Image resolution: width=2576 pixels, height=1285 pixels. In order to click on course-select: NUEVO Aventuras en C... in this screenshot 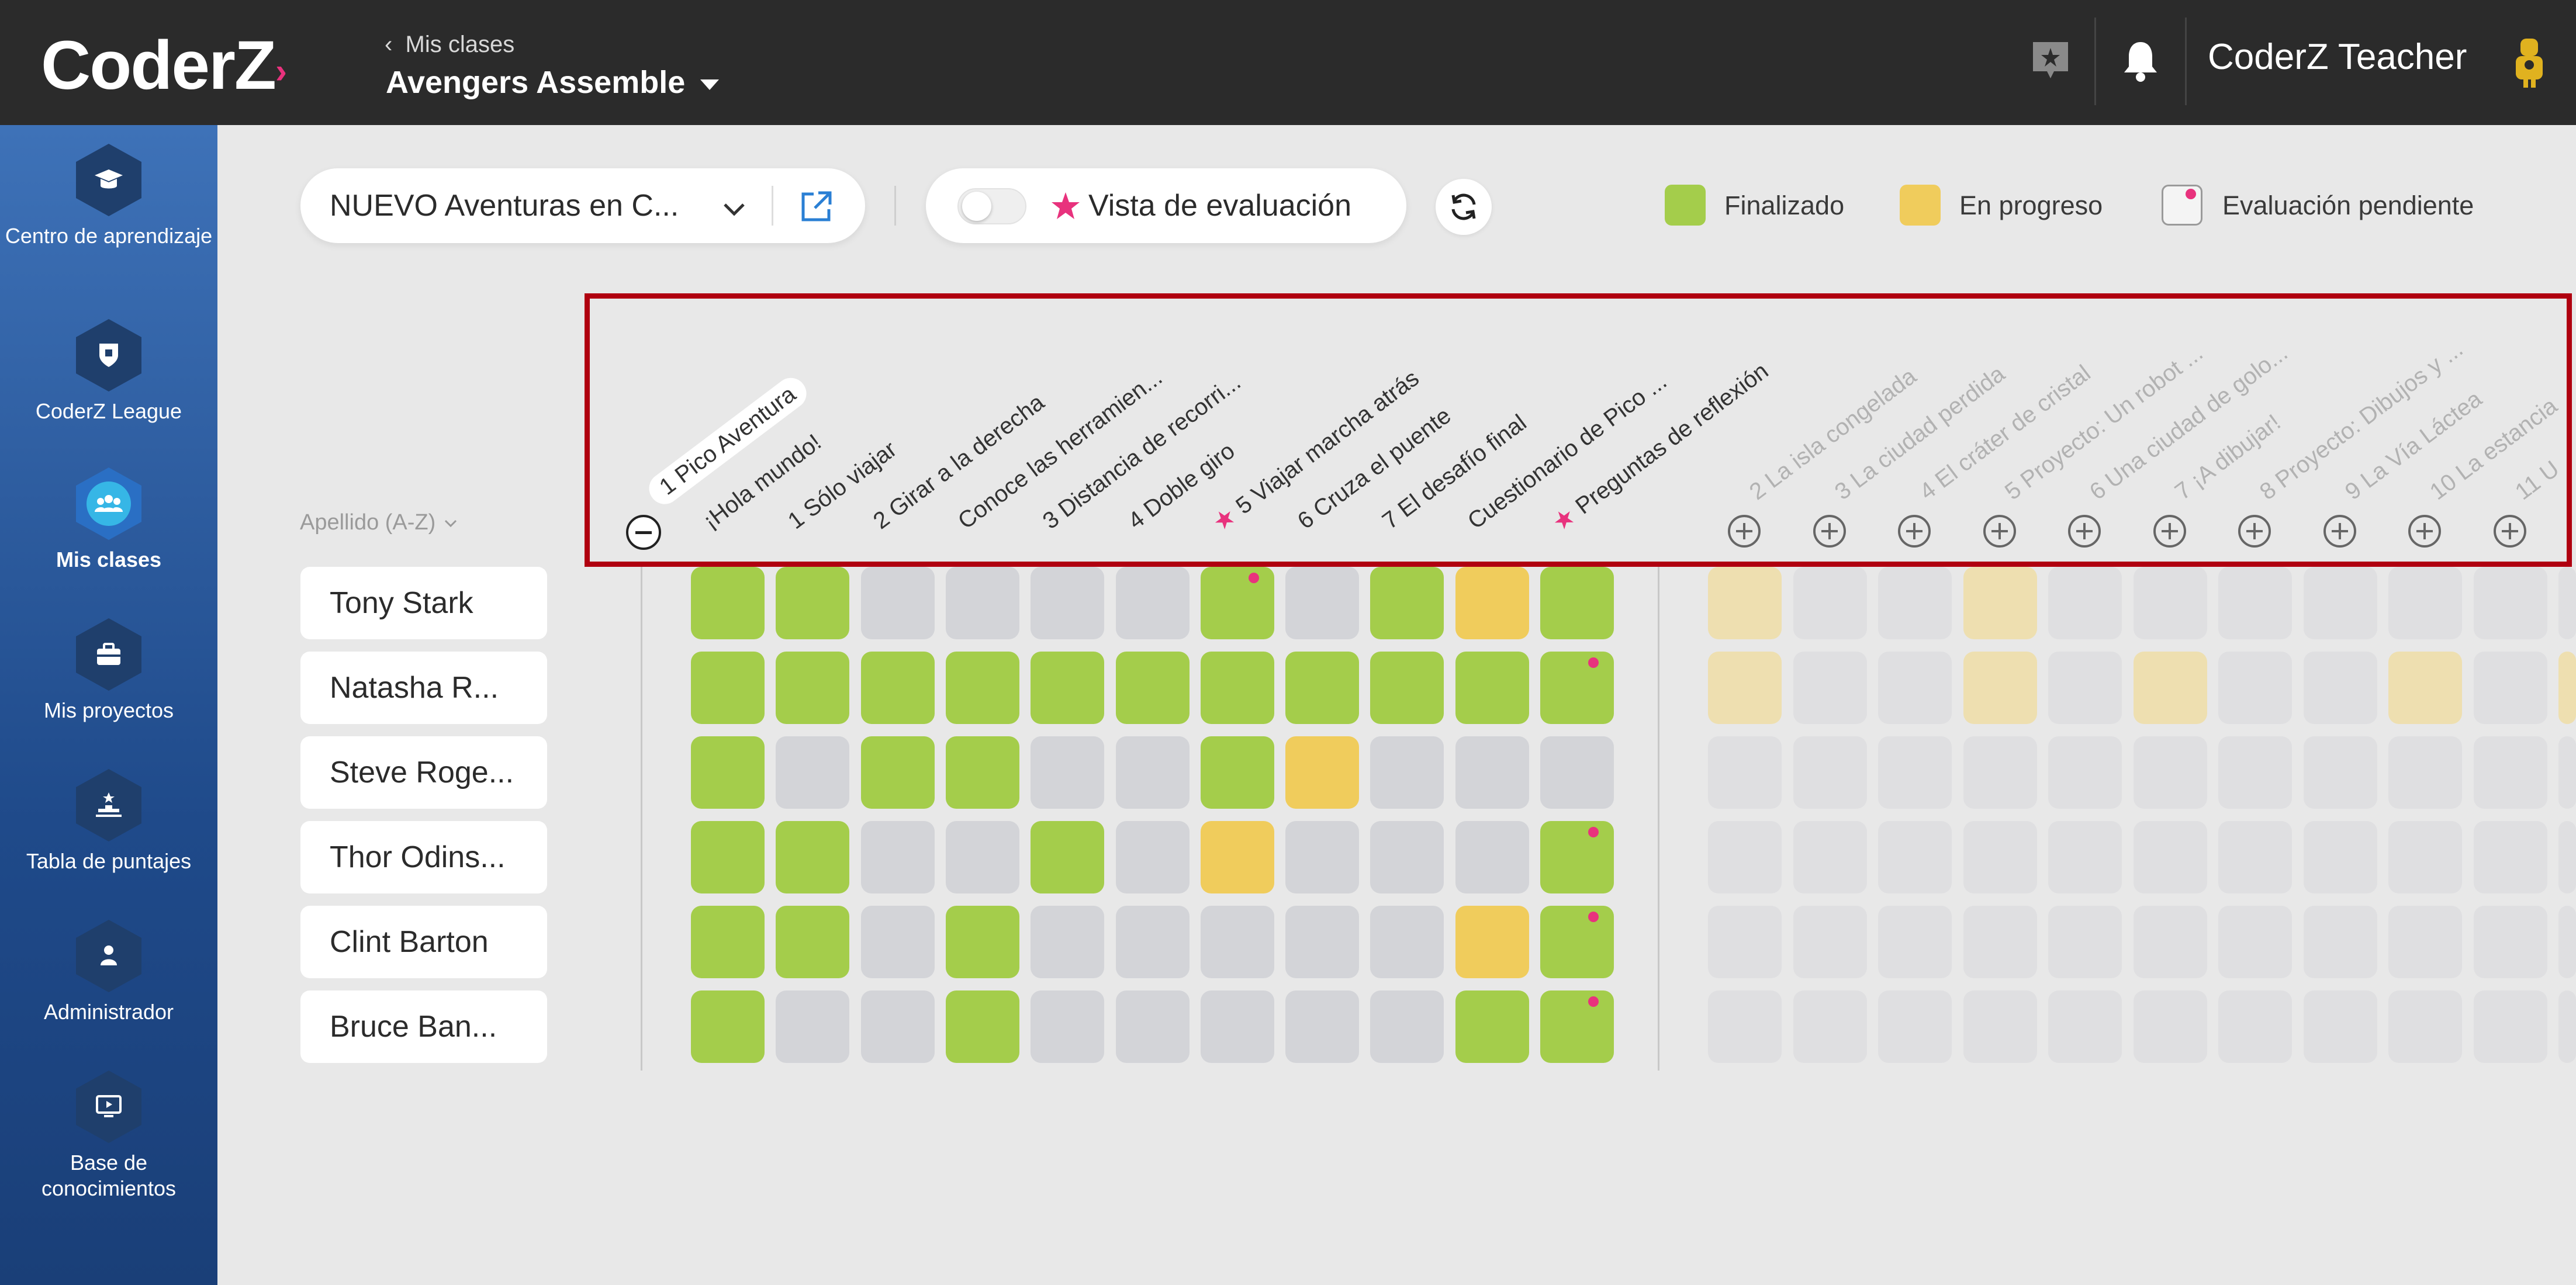, I will do `click(582, 205)`.